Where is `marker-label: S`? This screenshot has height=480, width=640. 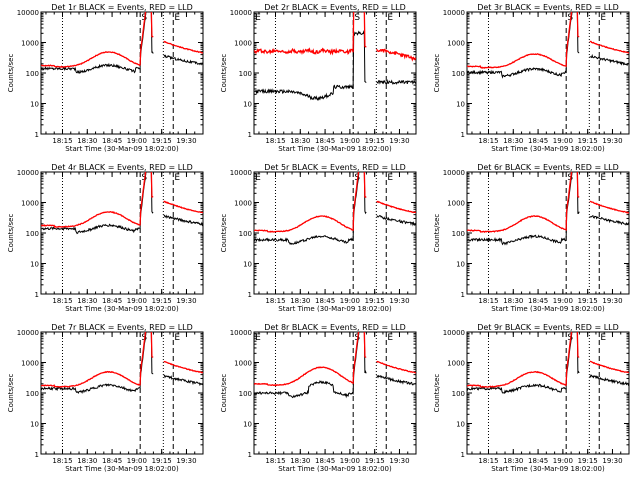
marker-label: S is located at coordinates (357, 18).